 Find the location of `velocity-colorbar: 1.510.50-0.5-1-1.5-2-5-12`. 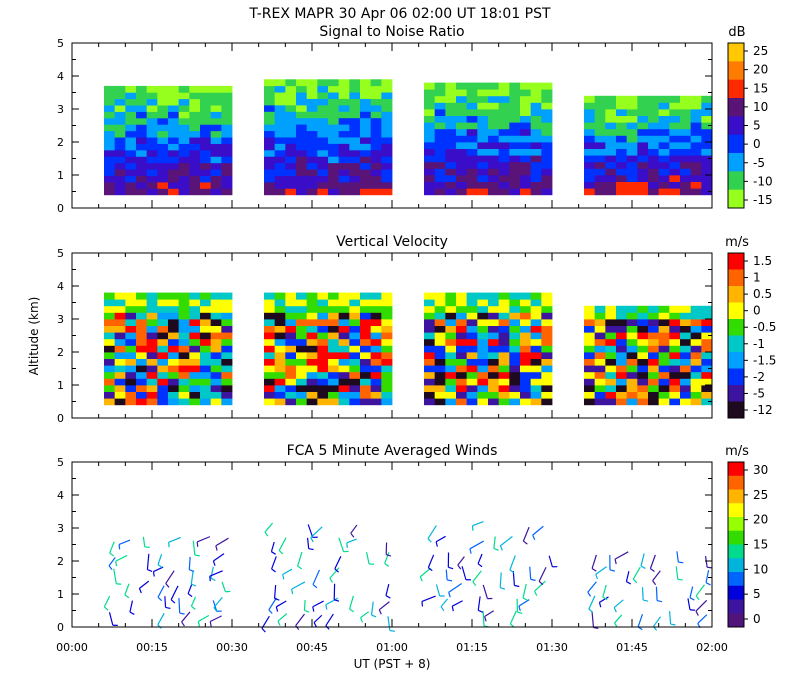

velocity-colorbar: 1.510.50-0.5-1-1.5-2-5-12 is located at coordinates (751, 335).